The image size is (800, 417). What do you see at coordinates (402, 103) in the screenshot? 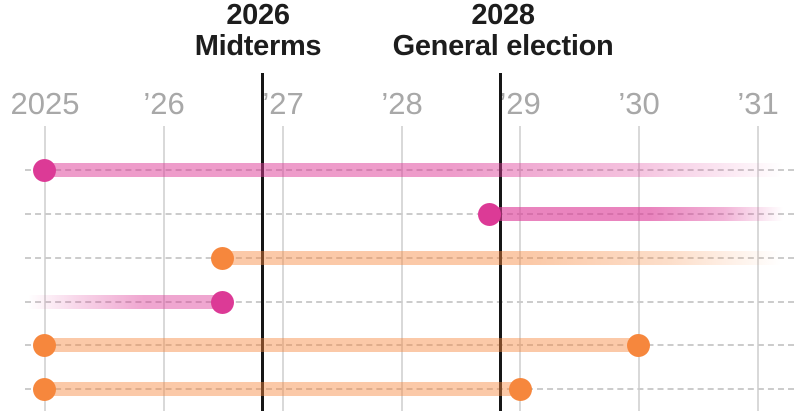
I see `axis-tick-label: ’28` at bounding box center [402, 103].